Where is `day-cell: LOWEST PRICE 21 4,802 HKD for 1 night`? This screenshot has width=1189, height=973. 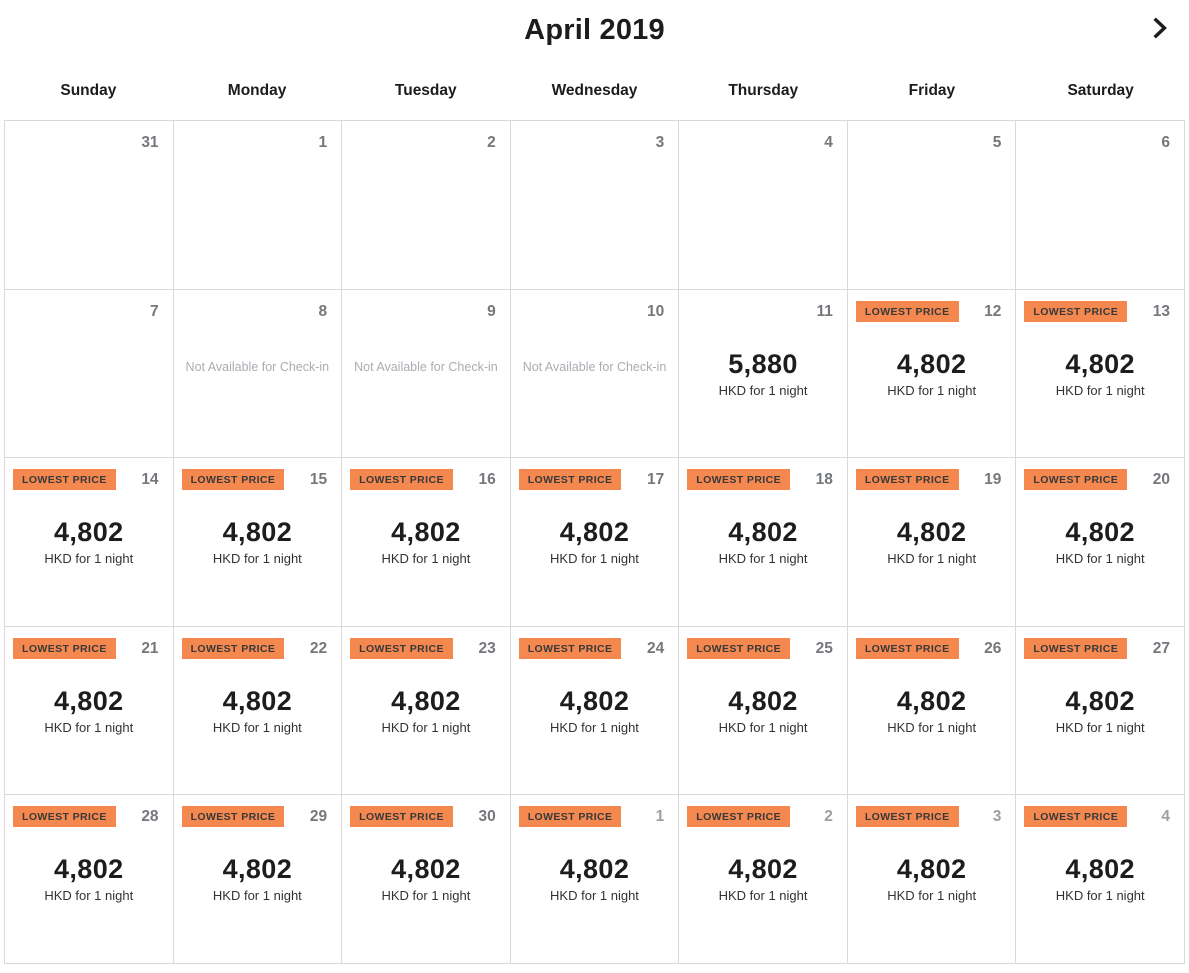 day-cell: LOWEST PRICE 21 4,802 HKD for 1 night is located at coordinates (89, 711).